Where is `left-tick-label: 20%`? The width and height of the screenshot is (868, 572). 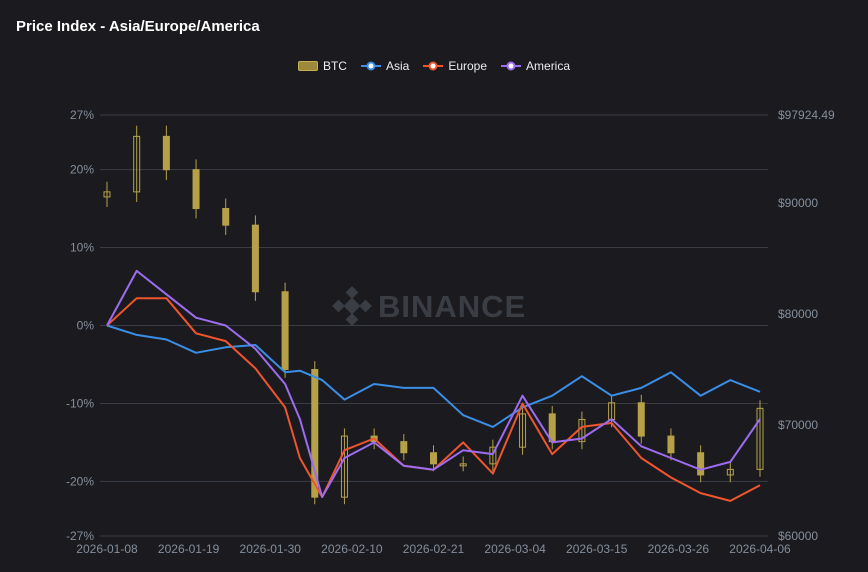
left-tick-label: 20% is located at coordinates (82, 170).